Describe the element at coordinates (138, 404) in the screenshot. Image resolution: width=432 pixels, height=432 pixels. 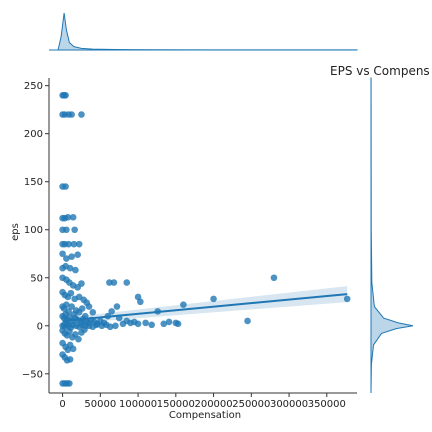
I see `x-tick-label: 100000` at that location.